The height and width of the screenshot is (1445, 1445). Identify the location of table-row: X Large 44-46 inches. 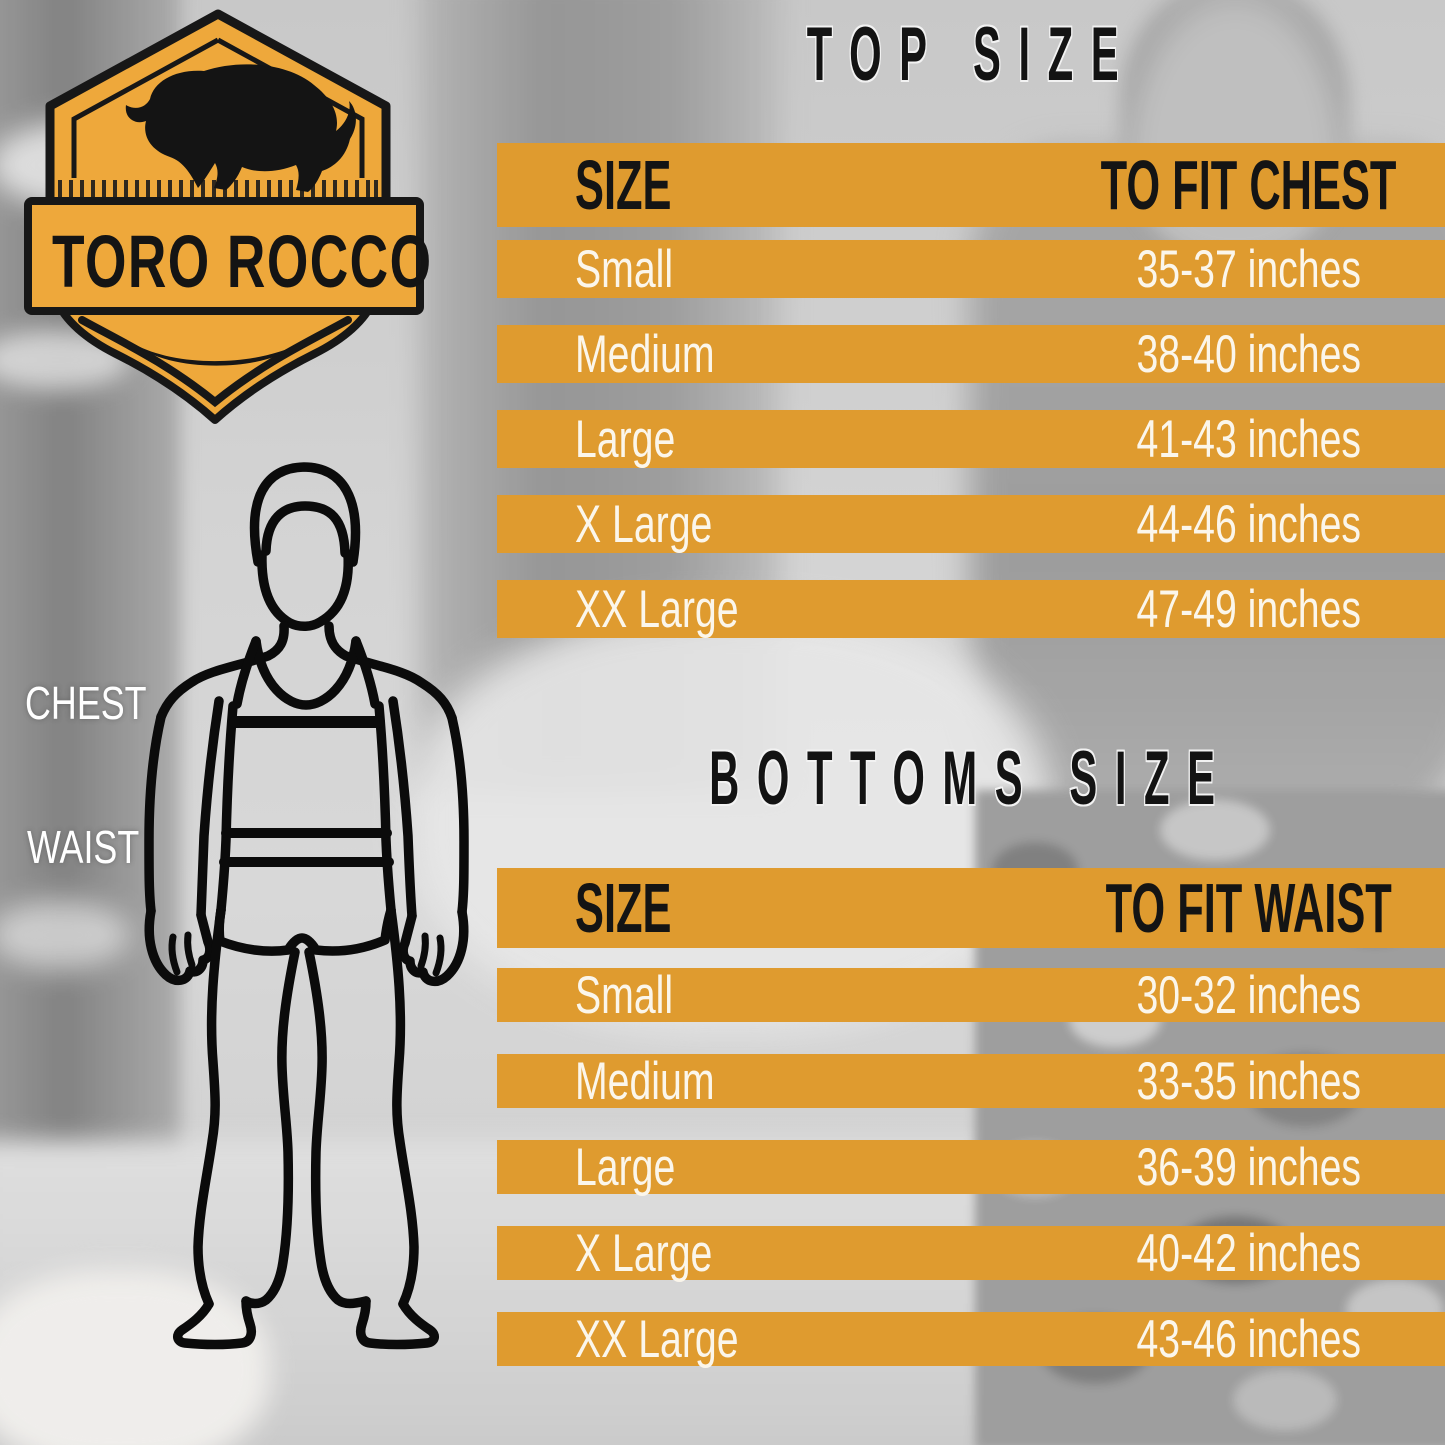
(971, 524).